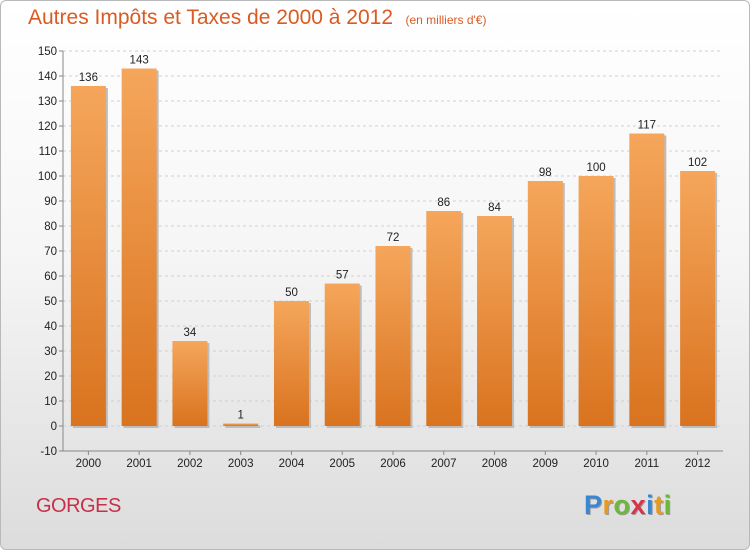 This screenshot has width=750, height=550. I want to click on y-tick-label: 40, so click(50, 327).